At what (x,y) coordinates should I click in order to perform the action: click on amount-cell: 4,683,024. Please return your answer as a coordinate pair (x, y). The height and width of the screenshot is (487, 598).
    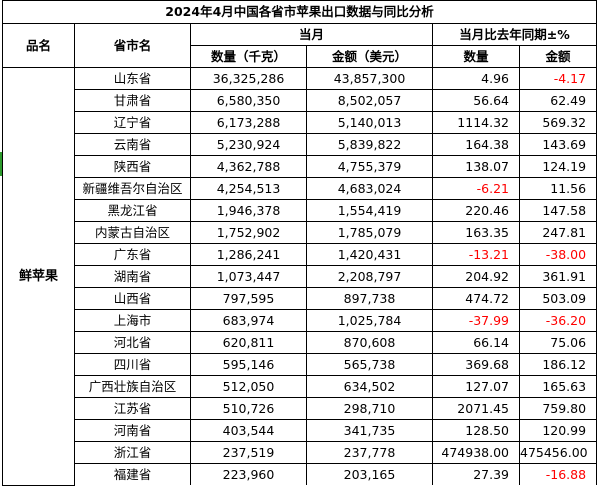
    Looking at the image, I should click on (369, 188).